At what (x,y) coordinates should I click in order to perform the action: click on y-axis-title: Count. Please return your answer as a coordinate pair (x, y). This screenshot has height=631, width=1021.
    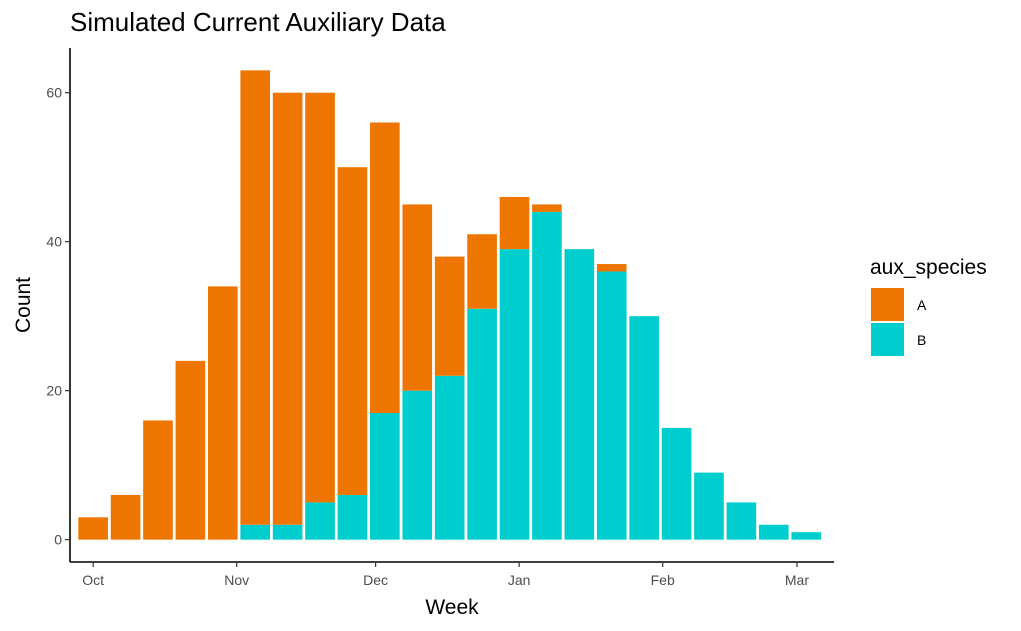
    Looking at the image, I should click on (23, 305).